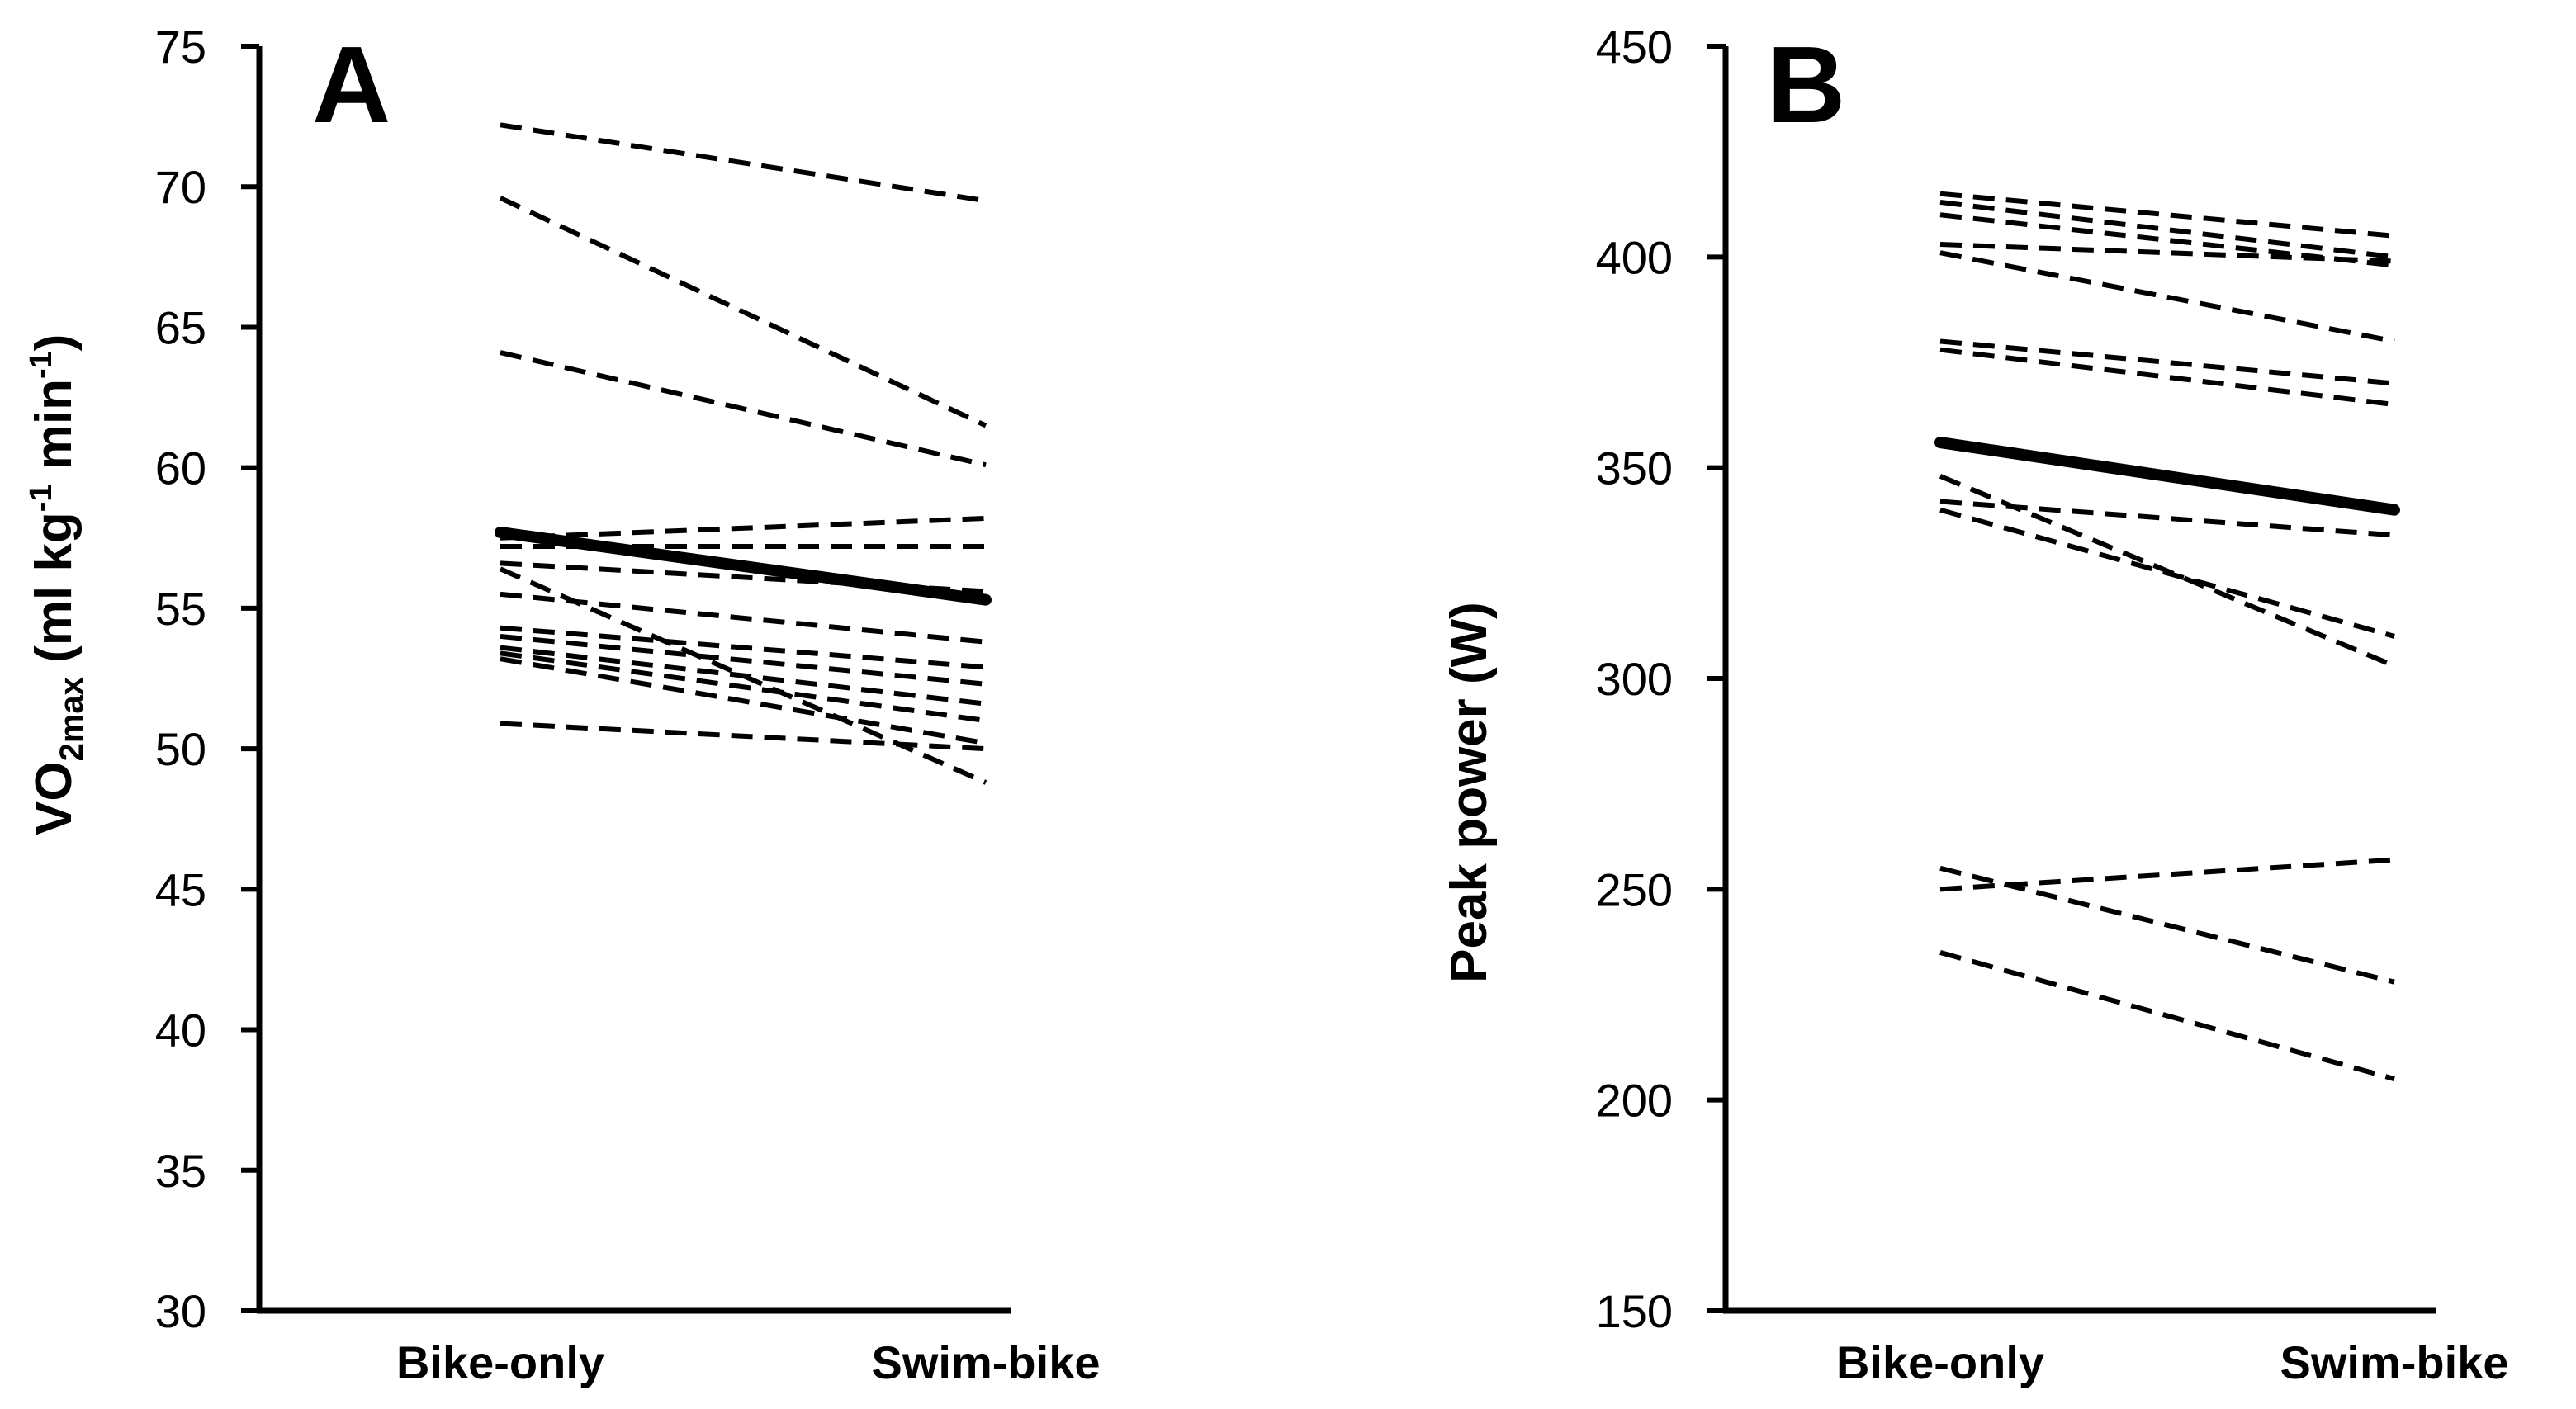 The width and height of the screenshot is (2576, 1409). What do you see at coordinates (1806, 85) in the screenshot?
I see `panel-b-letter: B` at bounding box center [1806, 85].